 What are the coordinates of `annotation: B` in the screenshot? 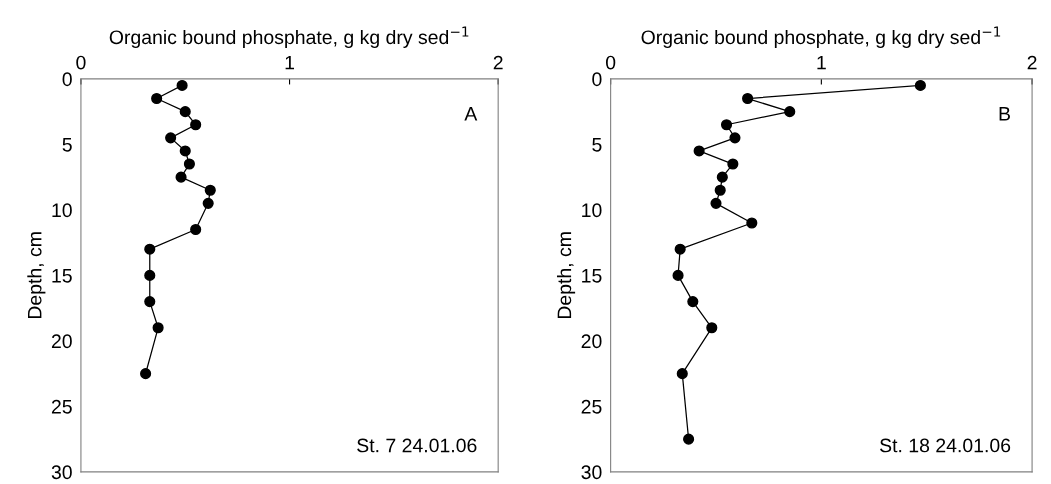 It's located at (1004, 114).